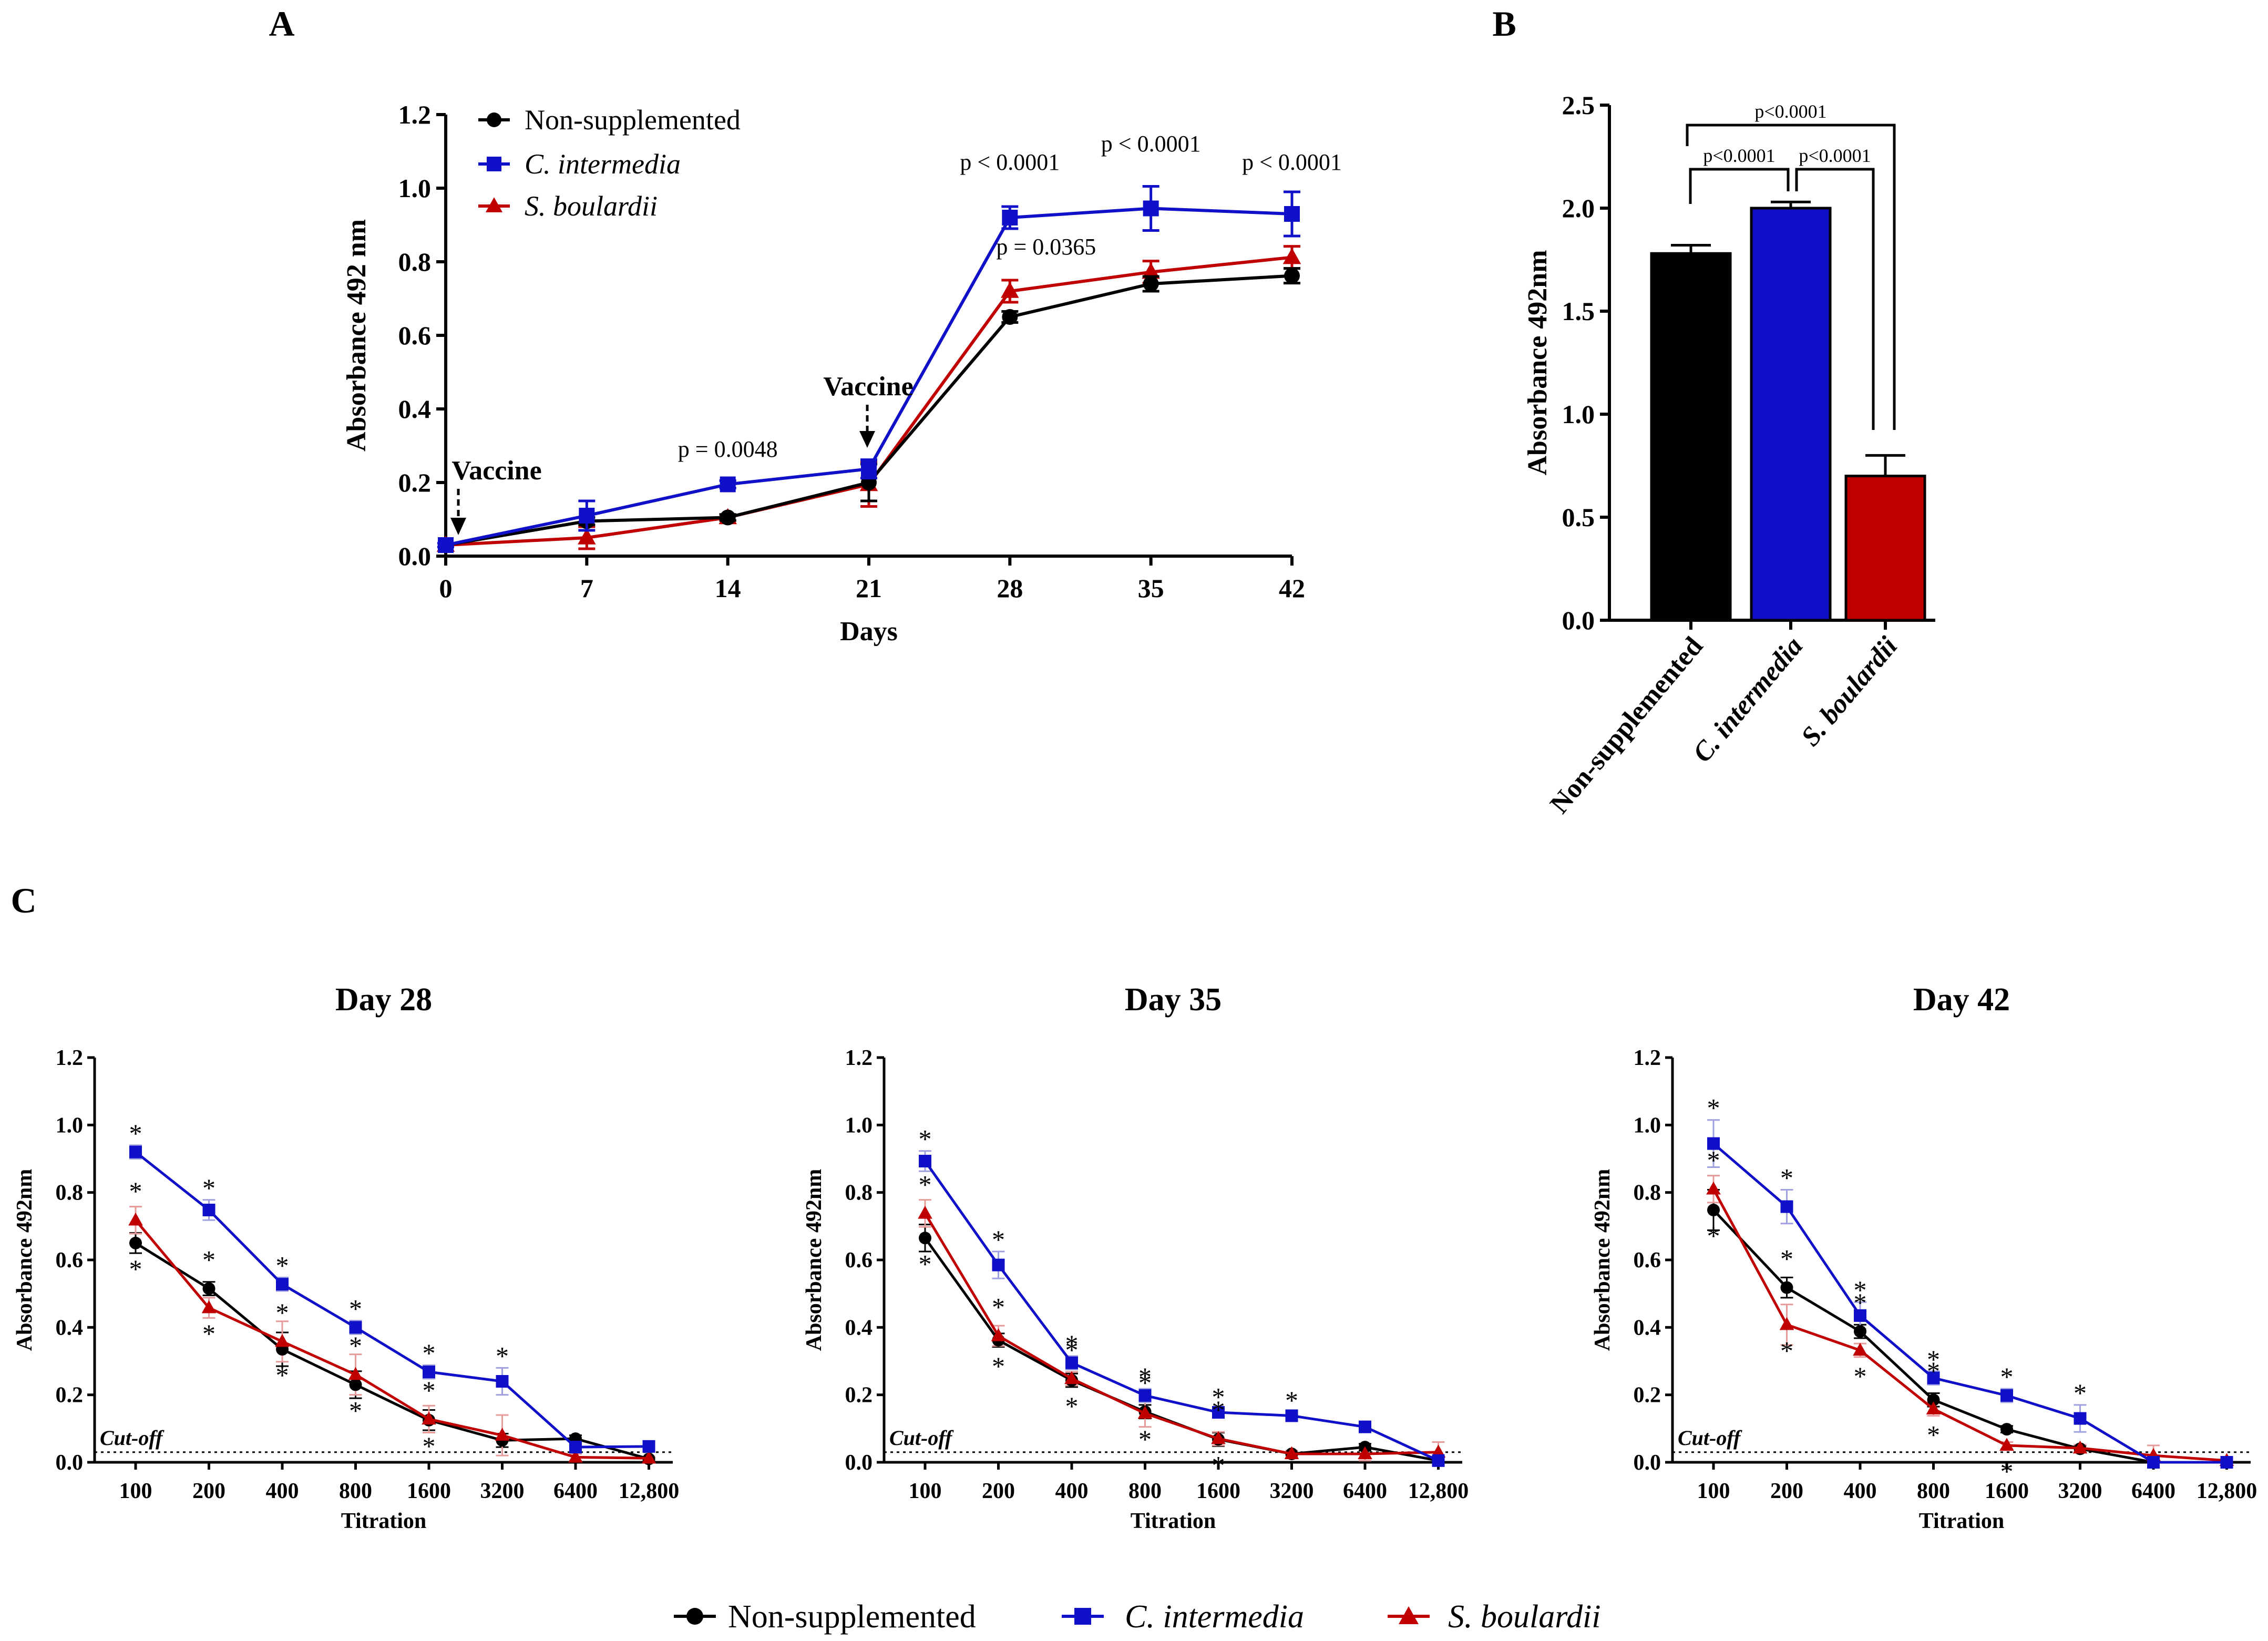  Describe the element at coordinates (575, 1491) in the screenshot. I see `c-x-tick-label: 6400` at that location.